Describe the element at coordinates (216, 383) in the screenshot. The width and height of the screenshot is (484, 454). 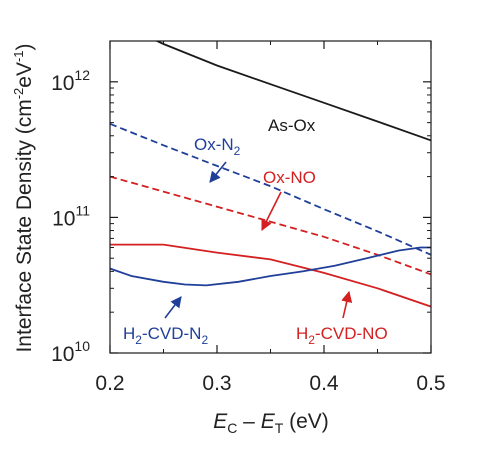
I see `x-tick-label: 0.3` at that location.